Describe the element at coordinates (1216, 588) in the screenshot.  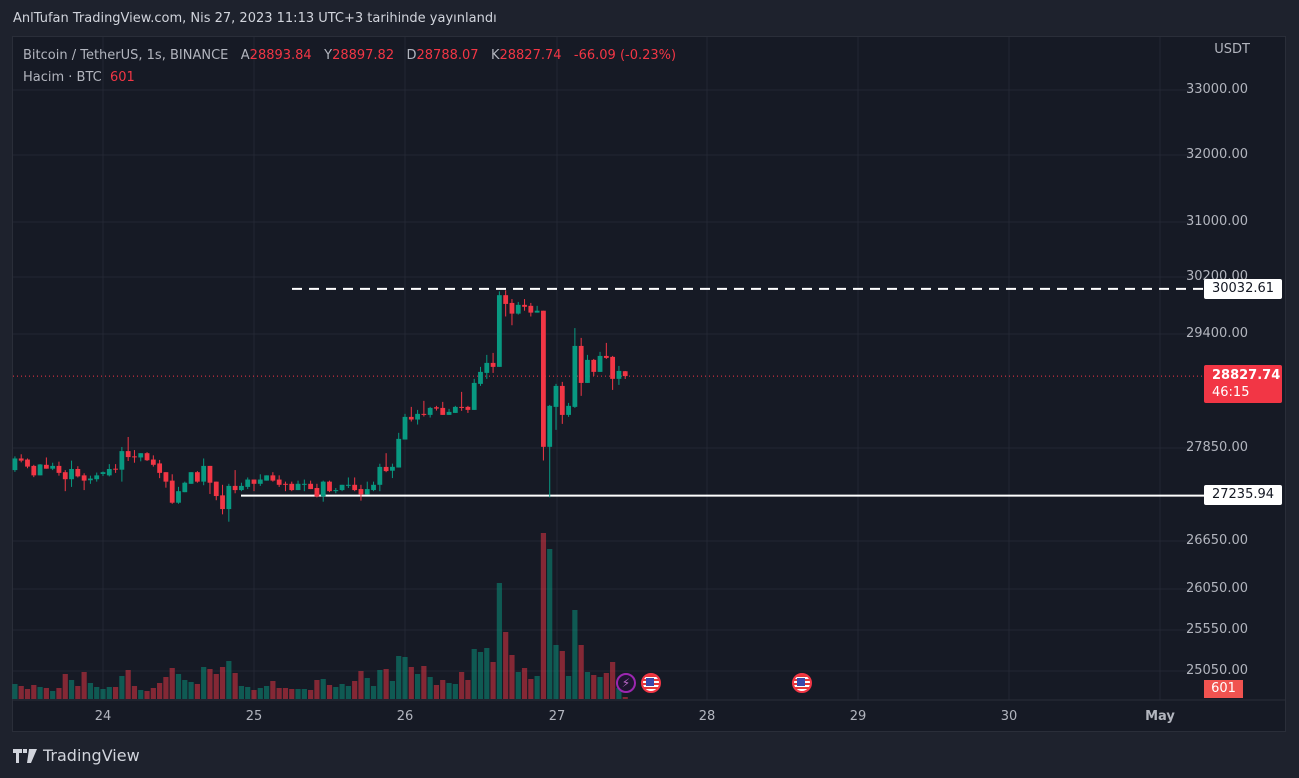
I see `price-tick-label: 26050.00` at that location.